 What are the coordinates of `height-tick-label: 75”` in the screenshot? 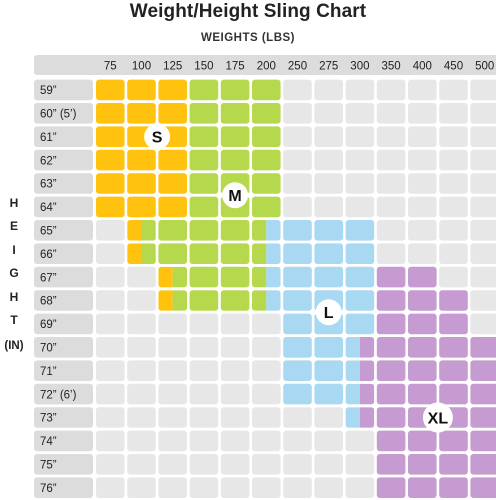 It's located at (48, 466).